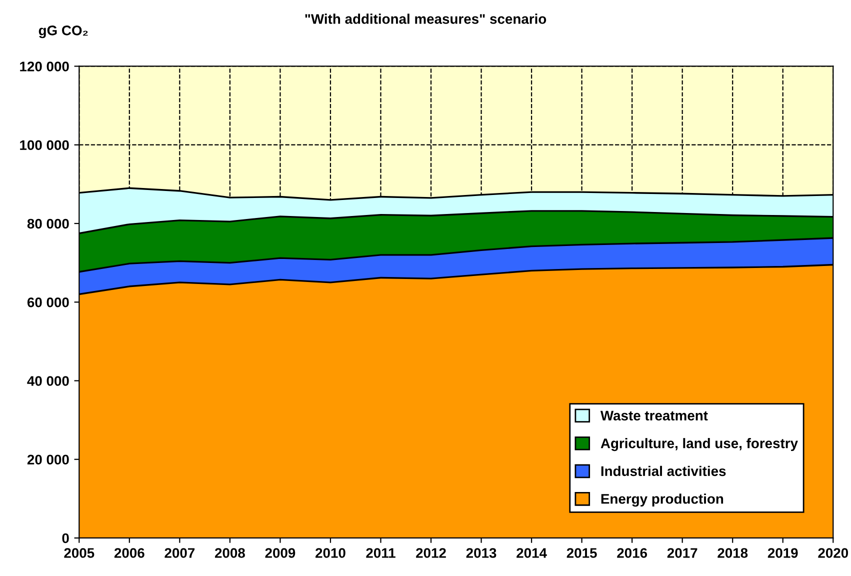  Describe the element at coordinates (833, 553) in the screenshot. I see `x-tick-label: 2020` at that location.